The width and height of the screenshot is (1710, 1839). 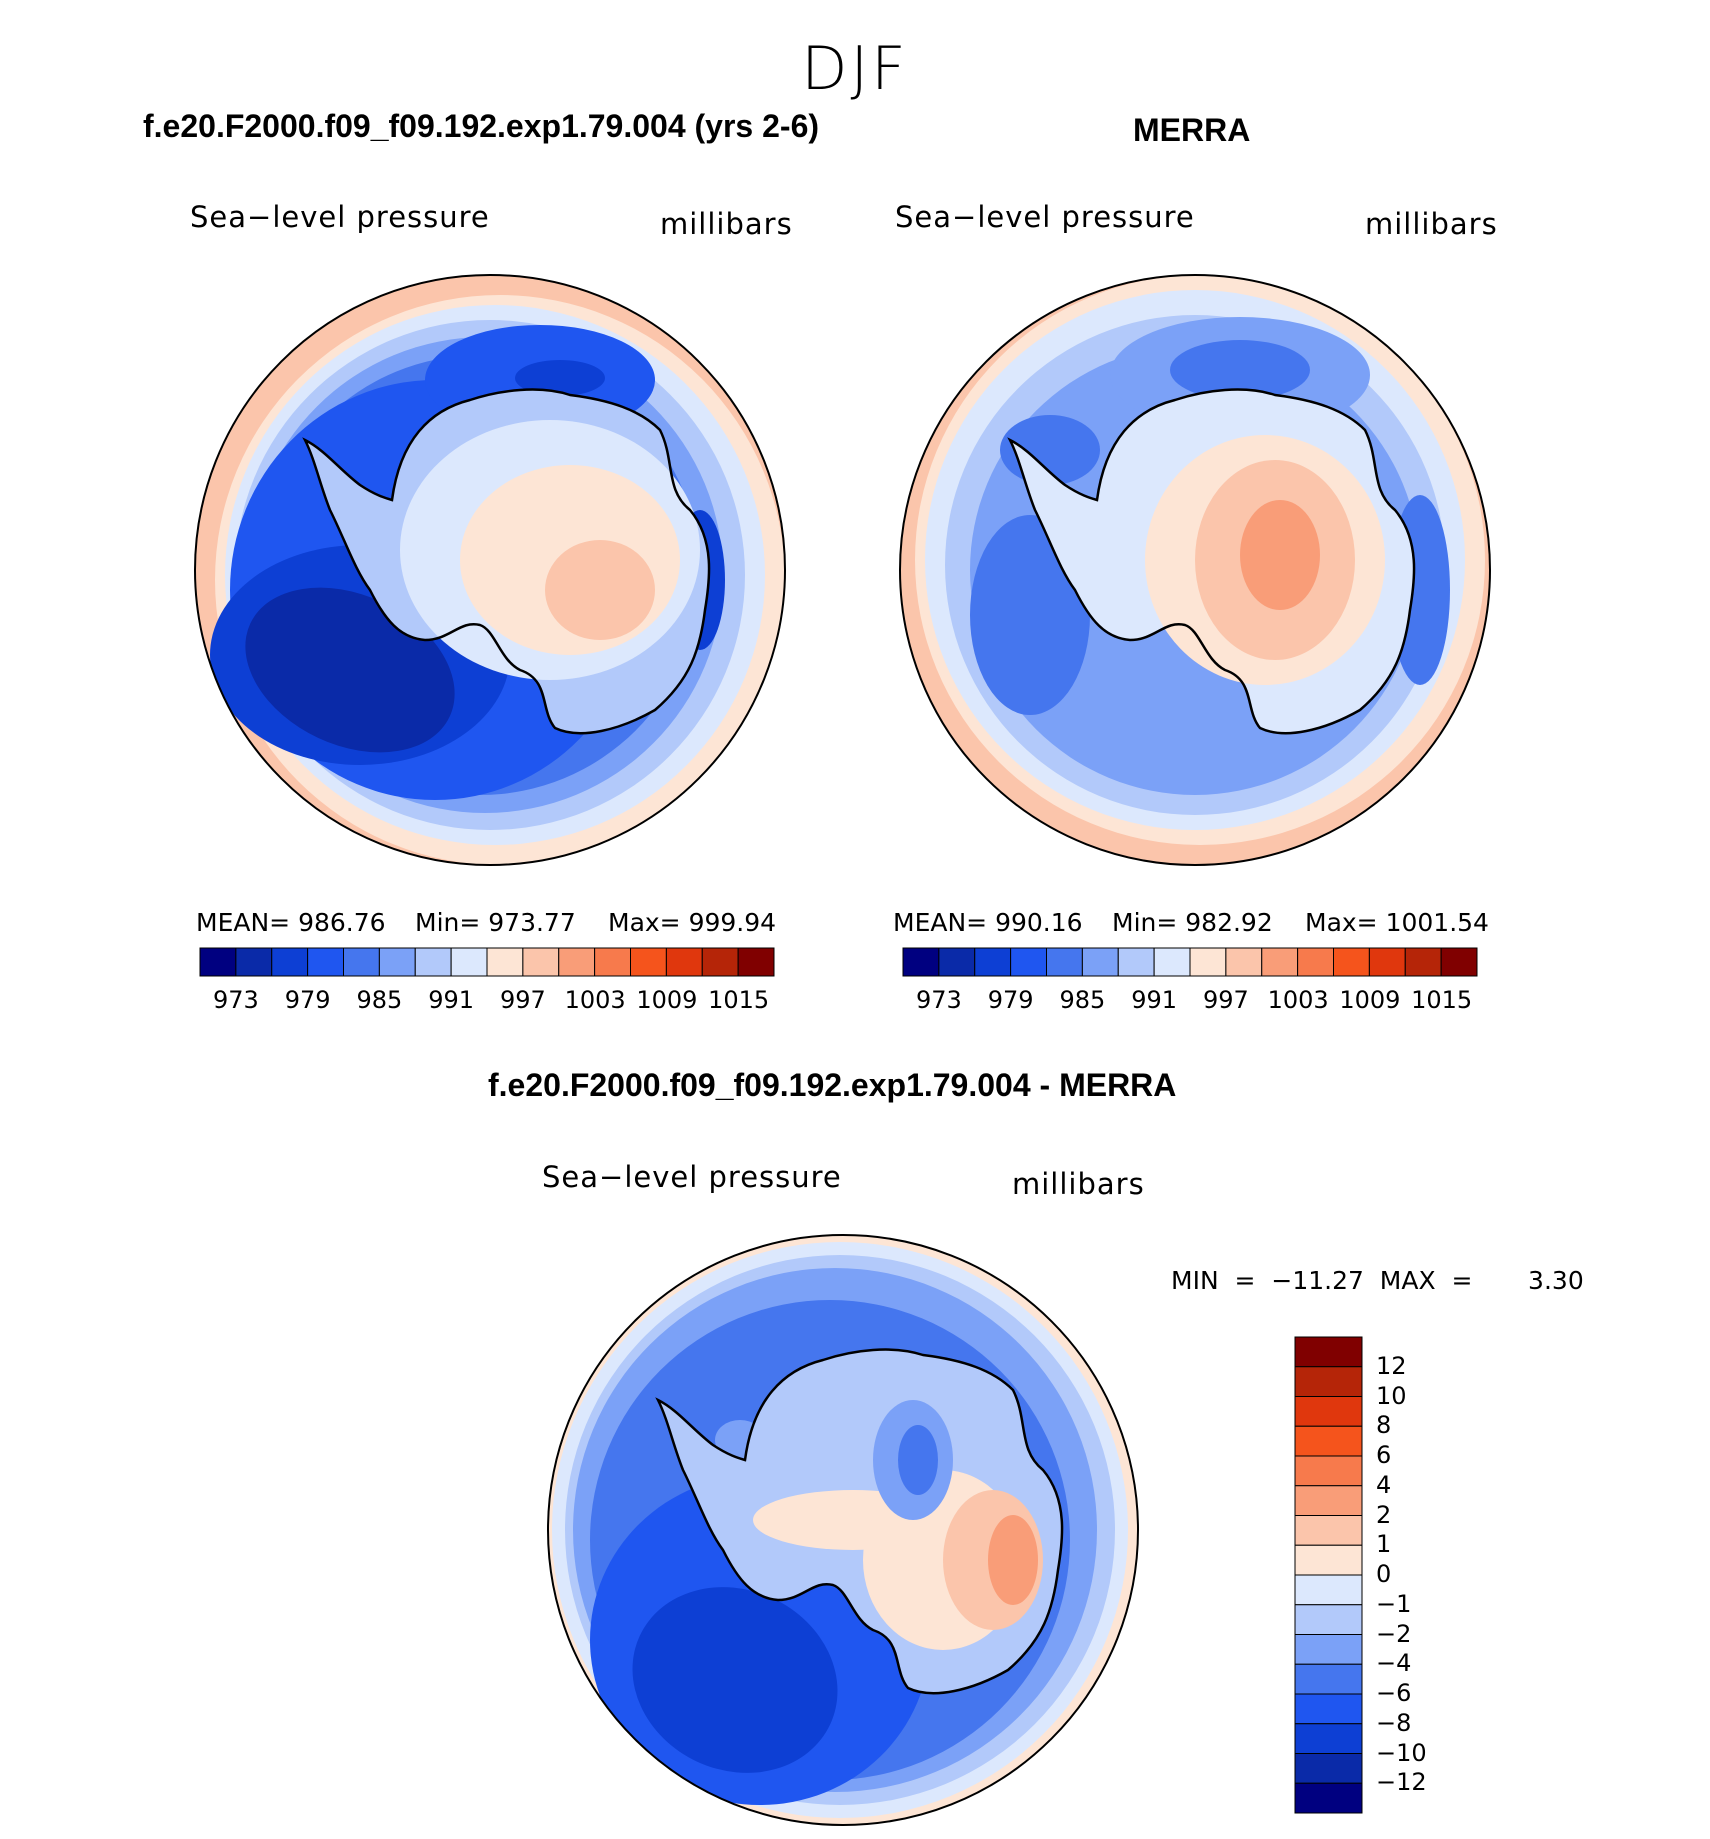 What do you see at coordinates (1394, 1693) in the screenshot?
I see `diff-colorbar-tick-label: −6` at bounding box center [1394, 1693].